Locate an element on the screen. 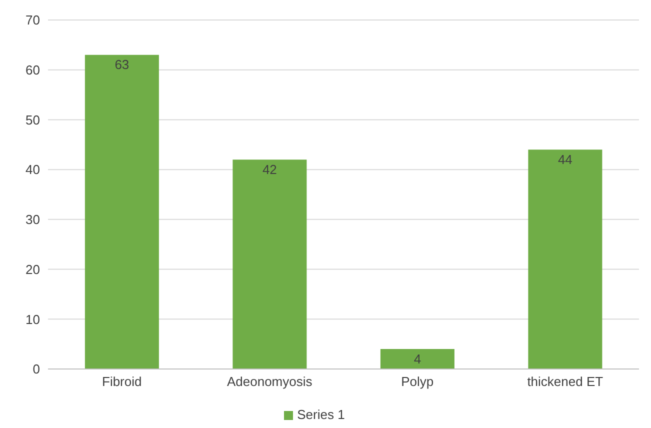 The height and width of the screenshot is (428, 651). x-tick-label: Polyp is located at coordinates (417, 382).